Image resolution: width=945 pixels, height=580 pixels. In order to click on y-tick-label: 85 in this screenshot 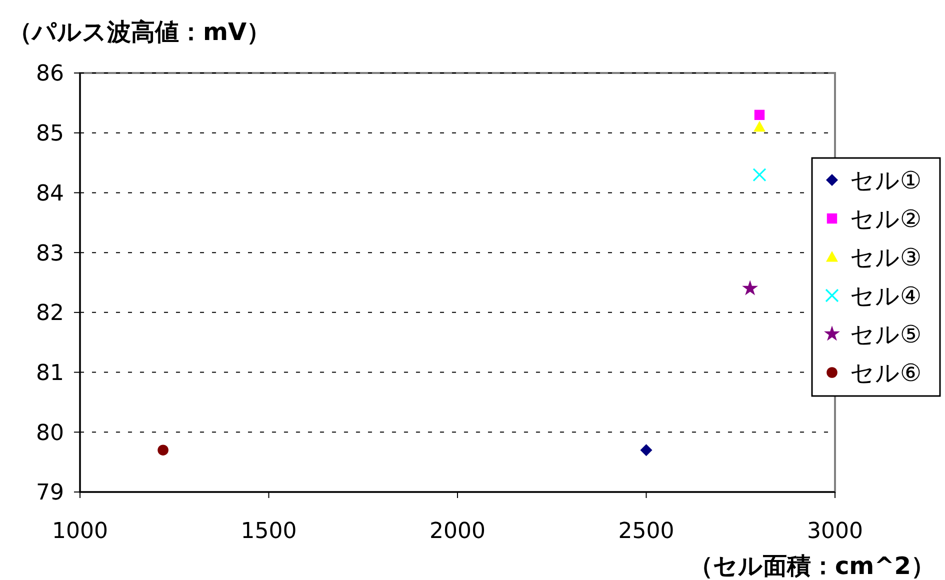, I will do `click(50, 134)`.